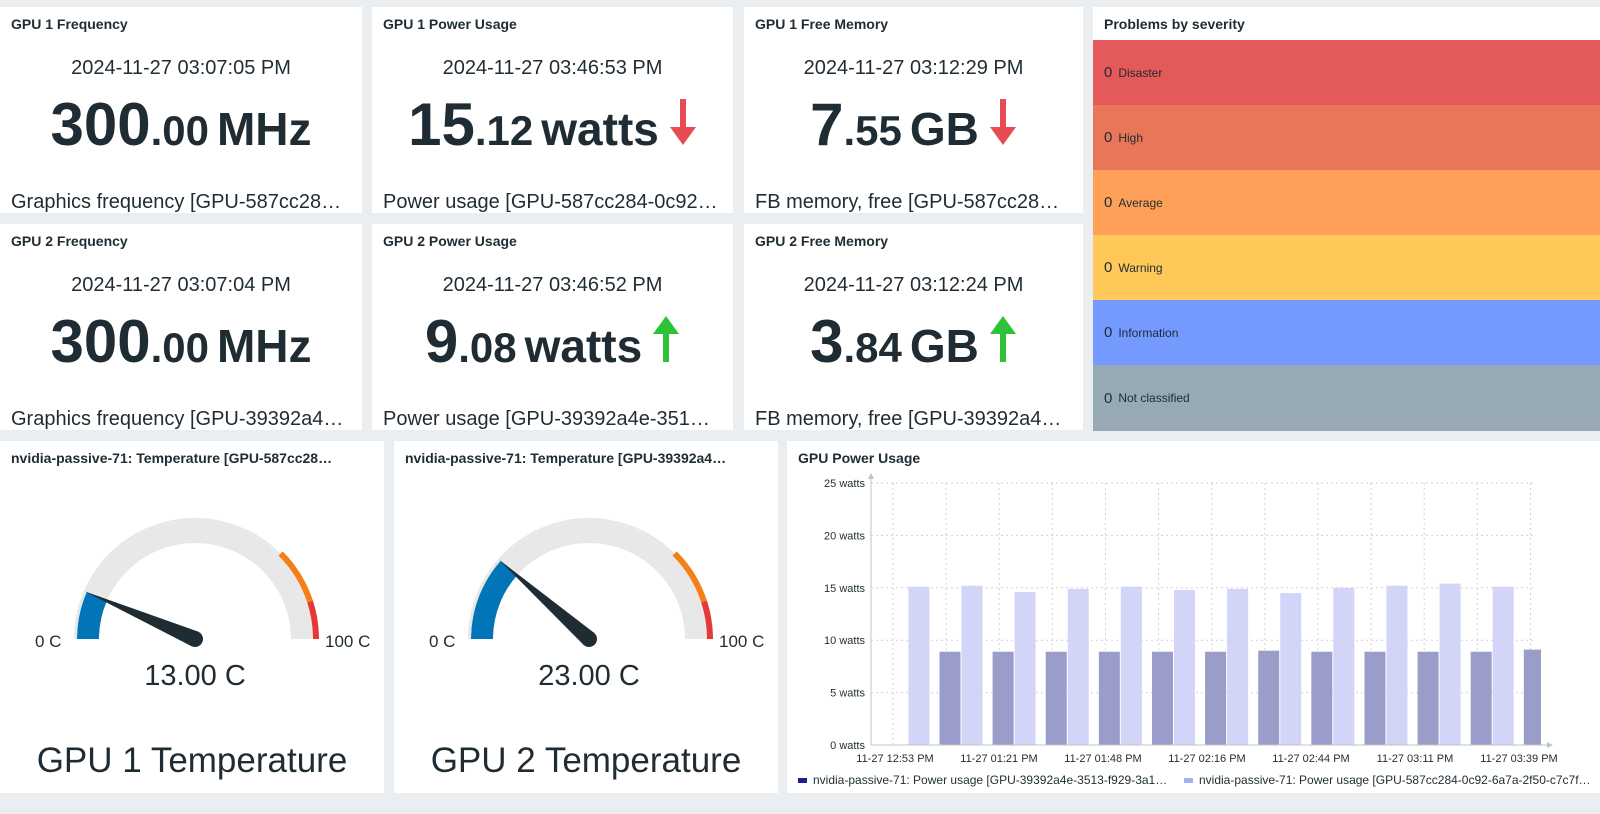 Image resolution: width=1600 pixels, height=814 pixels. What do you see at coordinates (100, 124) in the screenshot?
I see `value-integer: 300` at bounding box center [100, 124].